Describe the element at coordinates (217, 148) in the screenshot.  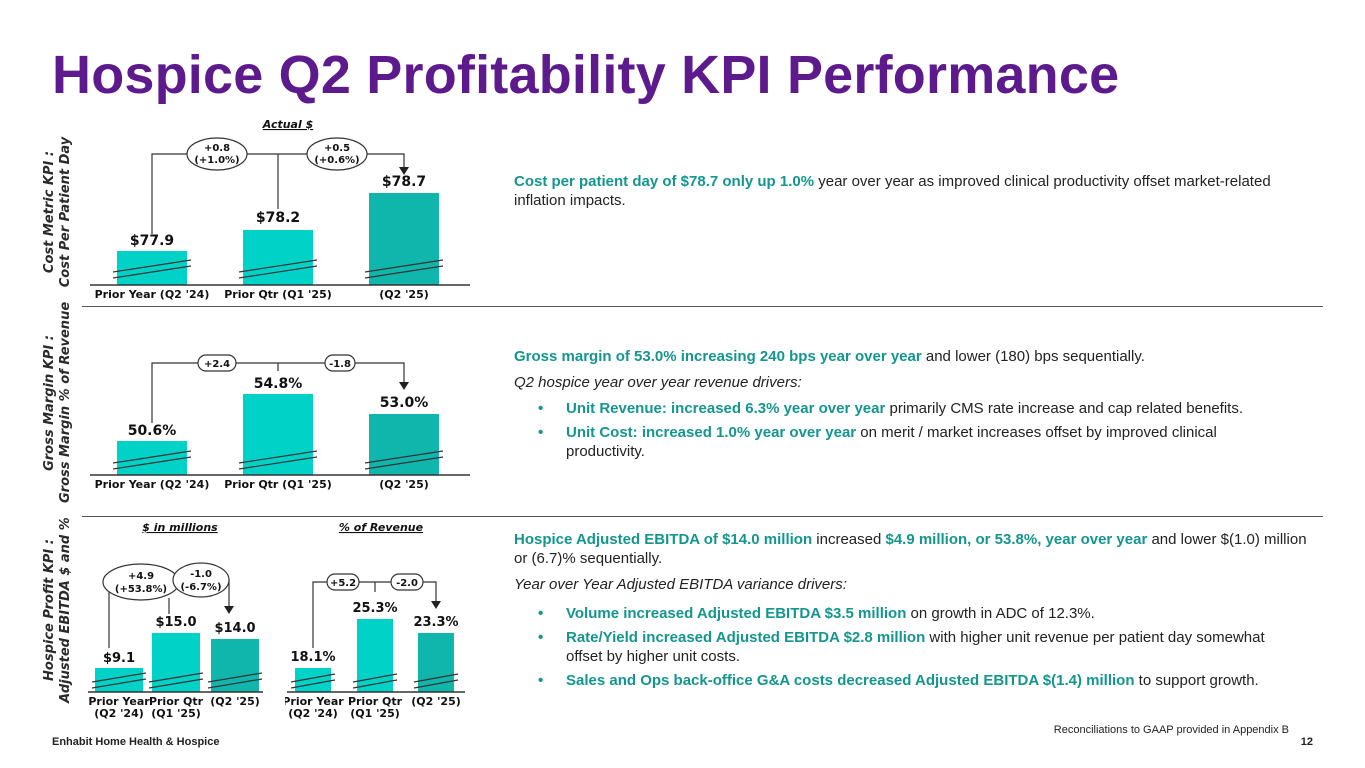
I see `pill-text: +0.8` at that location.